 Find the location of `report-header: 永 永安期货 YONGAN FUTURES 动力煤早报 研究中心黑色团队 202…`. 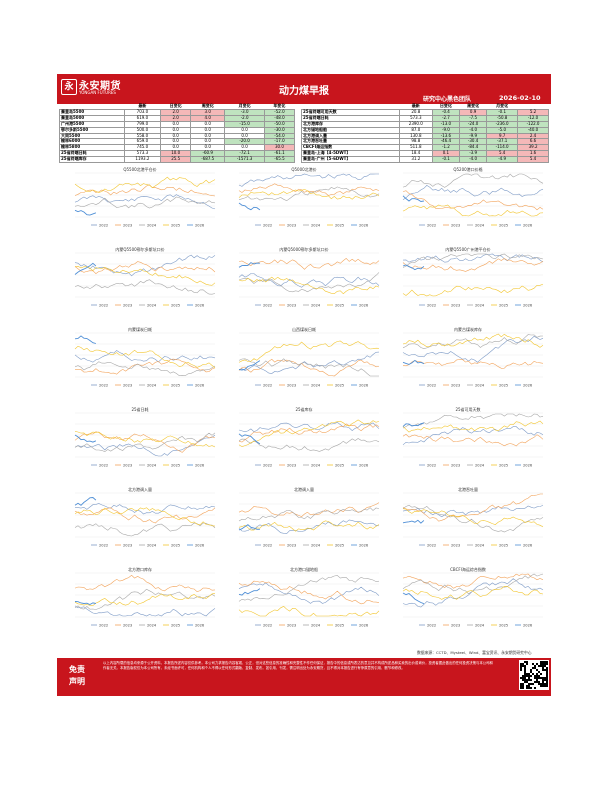

report-header: 永 永安期货 YONGAN FUTURES 动力煤早报 研究中心黑色团队 202… is located at coordinates (304, 89).